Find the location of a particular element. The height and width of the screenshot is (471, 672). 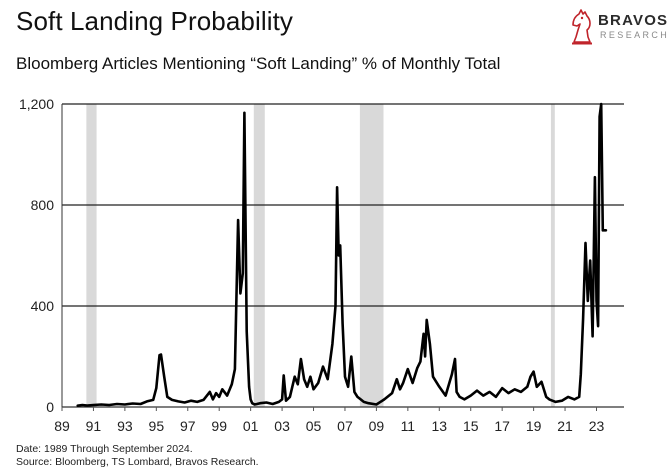

logo-name: BRAVOS is located at coordinates (633, 20).